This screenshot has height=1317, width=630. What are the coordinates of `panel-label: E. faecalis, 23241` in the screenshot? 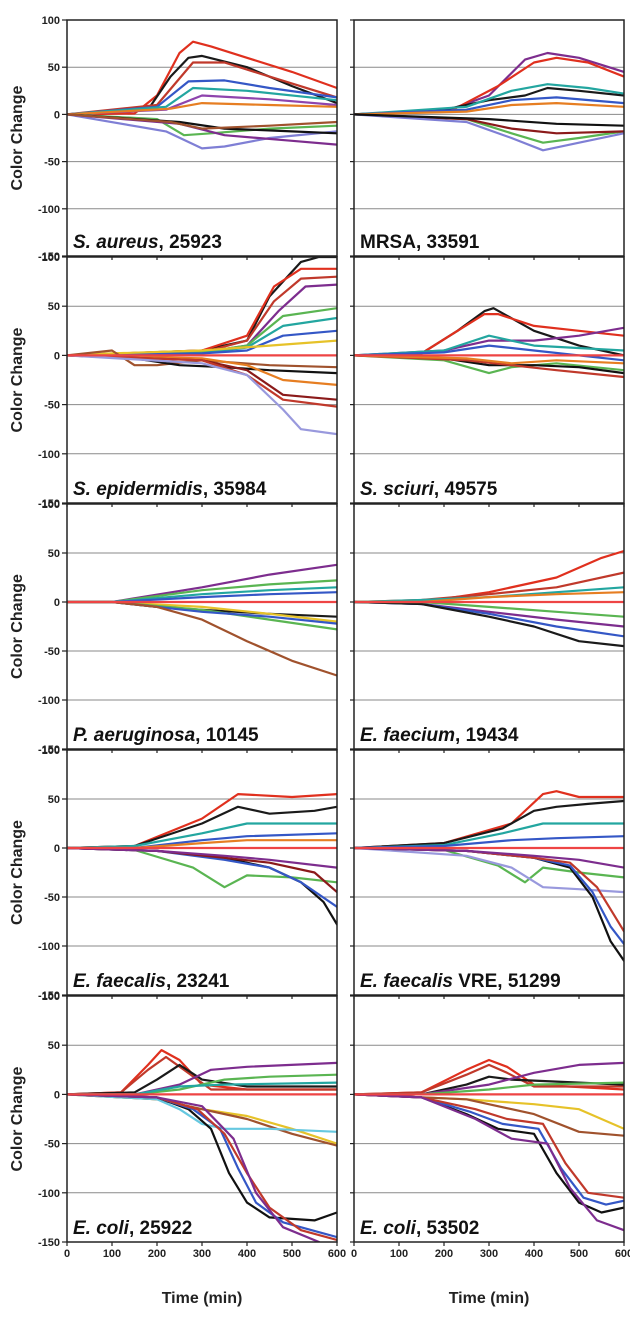 It's located at (151, 981).